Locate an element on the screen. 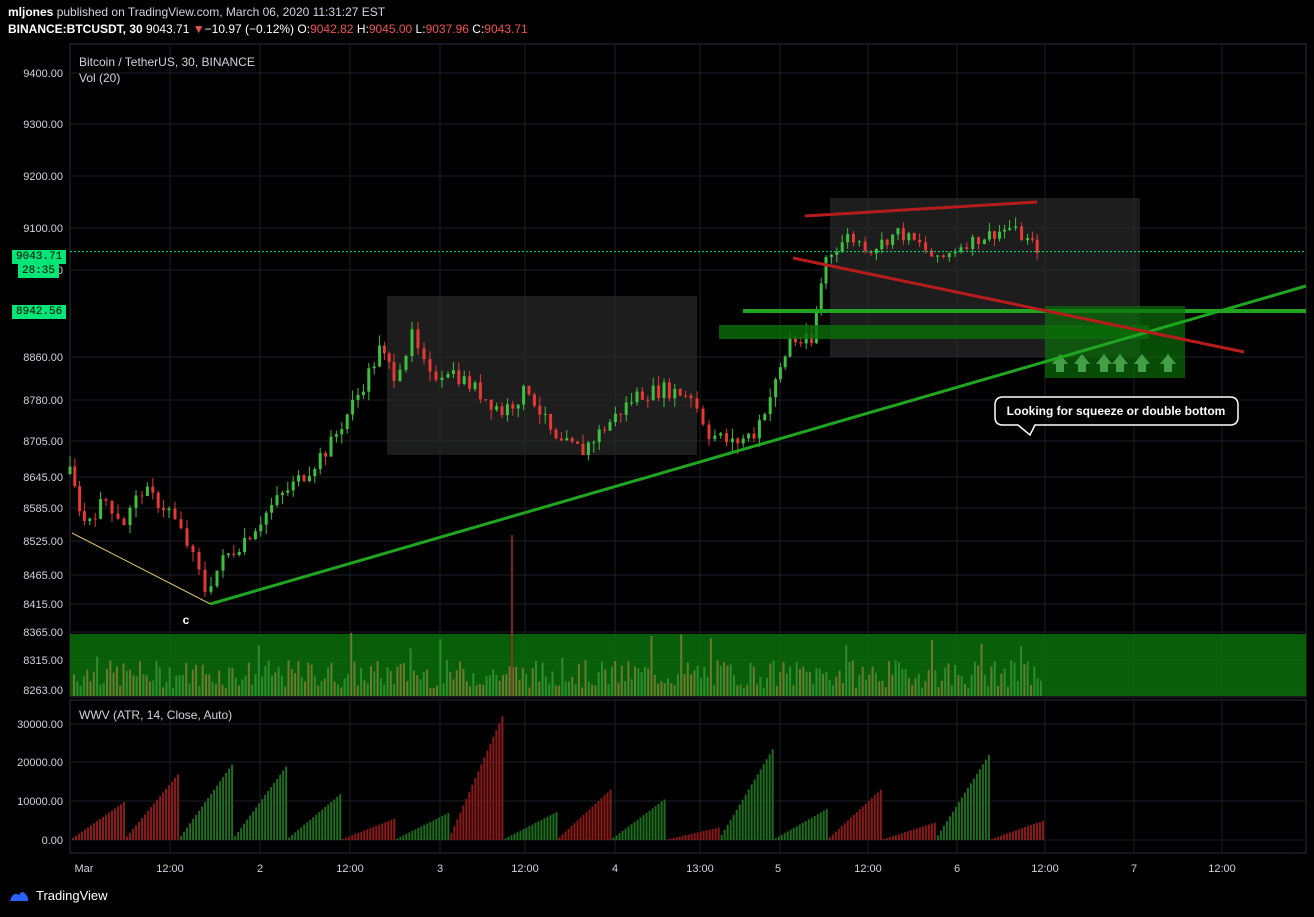  level-price-tag: 8942.56 is located at coordinates (39, 312).